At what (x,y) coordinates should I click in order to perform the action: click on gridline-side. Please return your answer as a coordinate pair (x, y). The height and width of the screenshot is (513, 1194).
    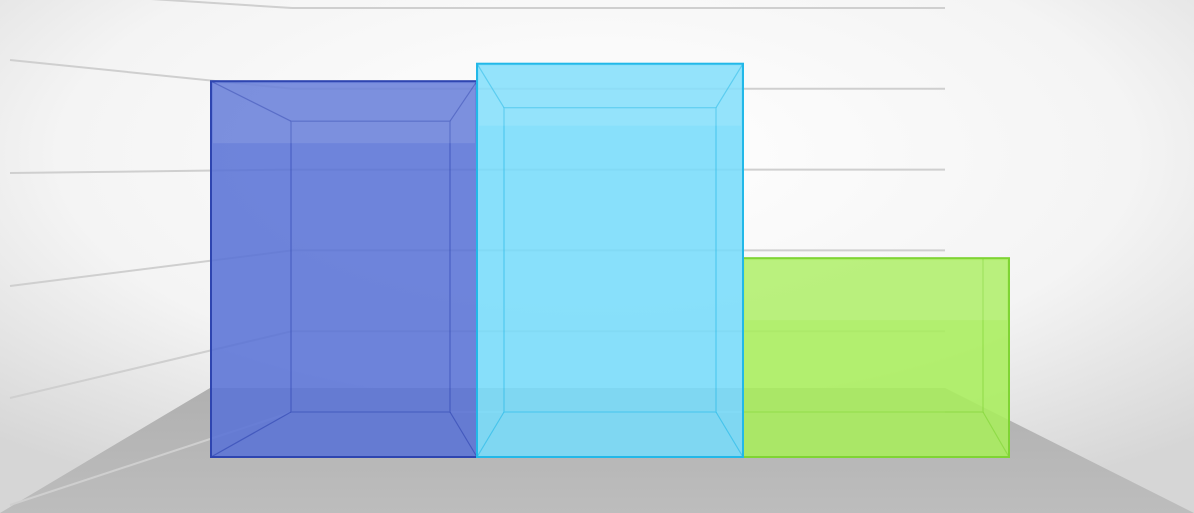
    Looking at the image, I should click on (221, 4).